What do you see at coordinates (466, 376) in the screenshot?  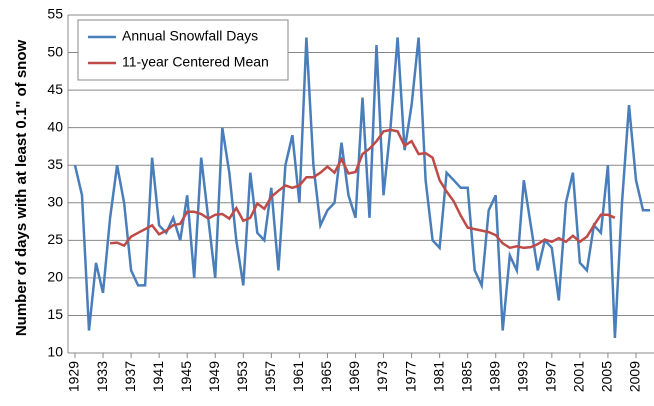 I see `x-tick-label: 1985` at bounding box center [466, 376].